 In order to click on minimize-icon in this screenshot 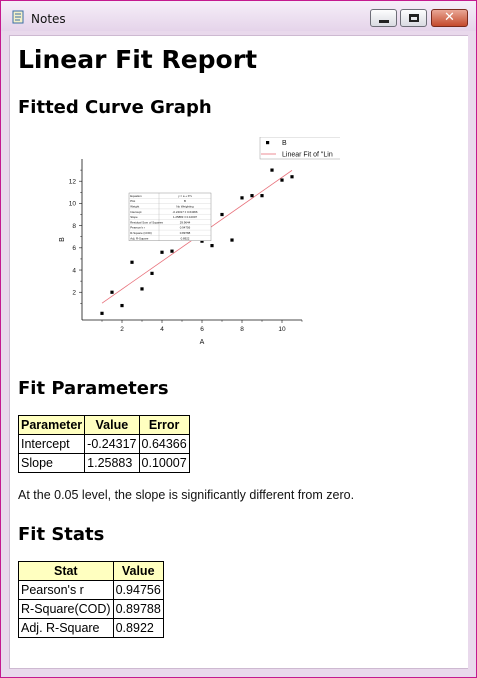, I will do `click(384, 21)`.